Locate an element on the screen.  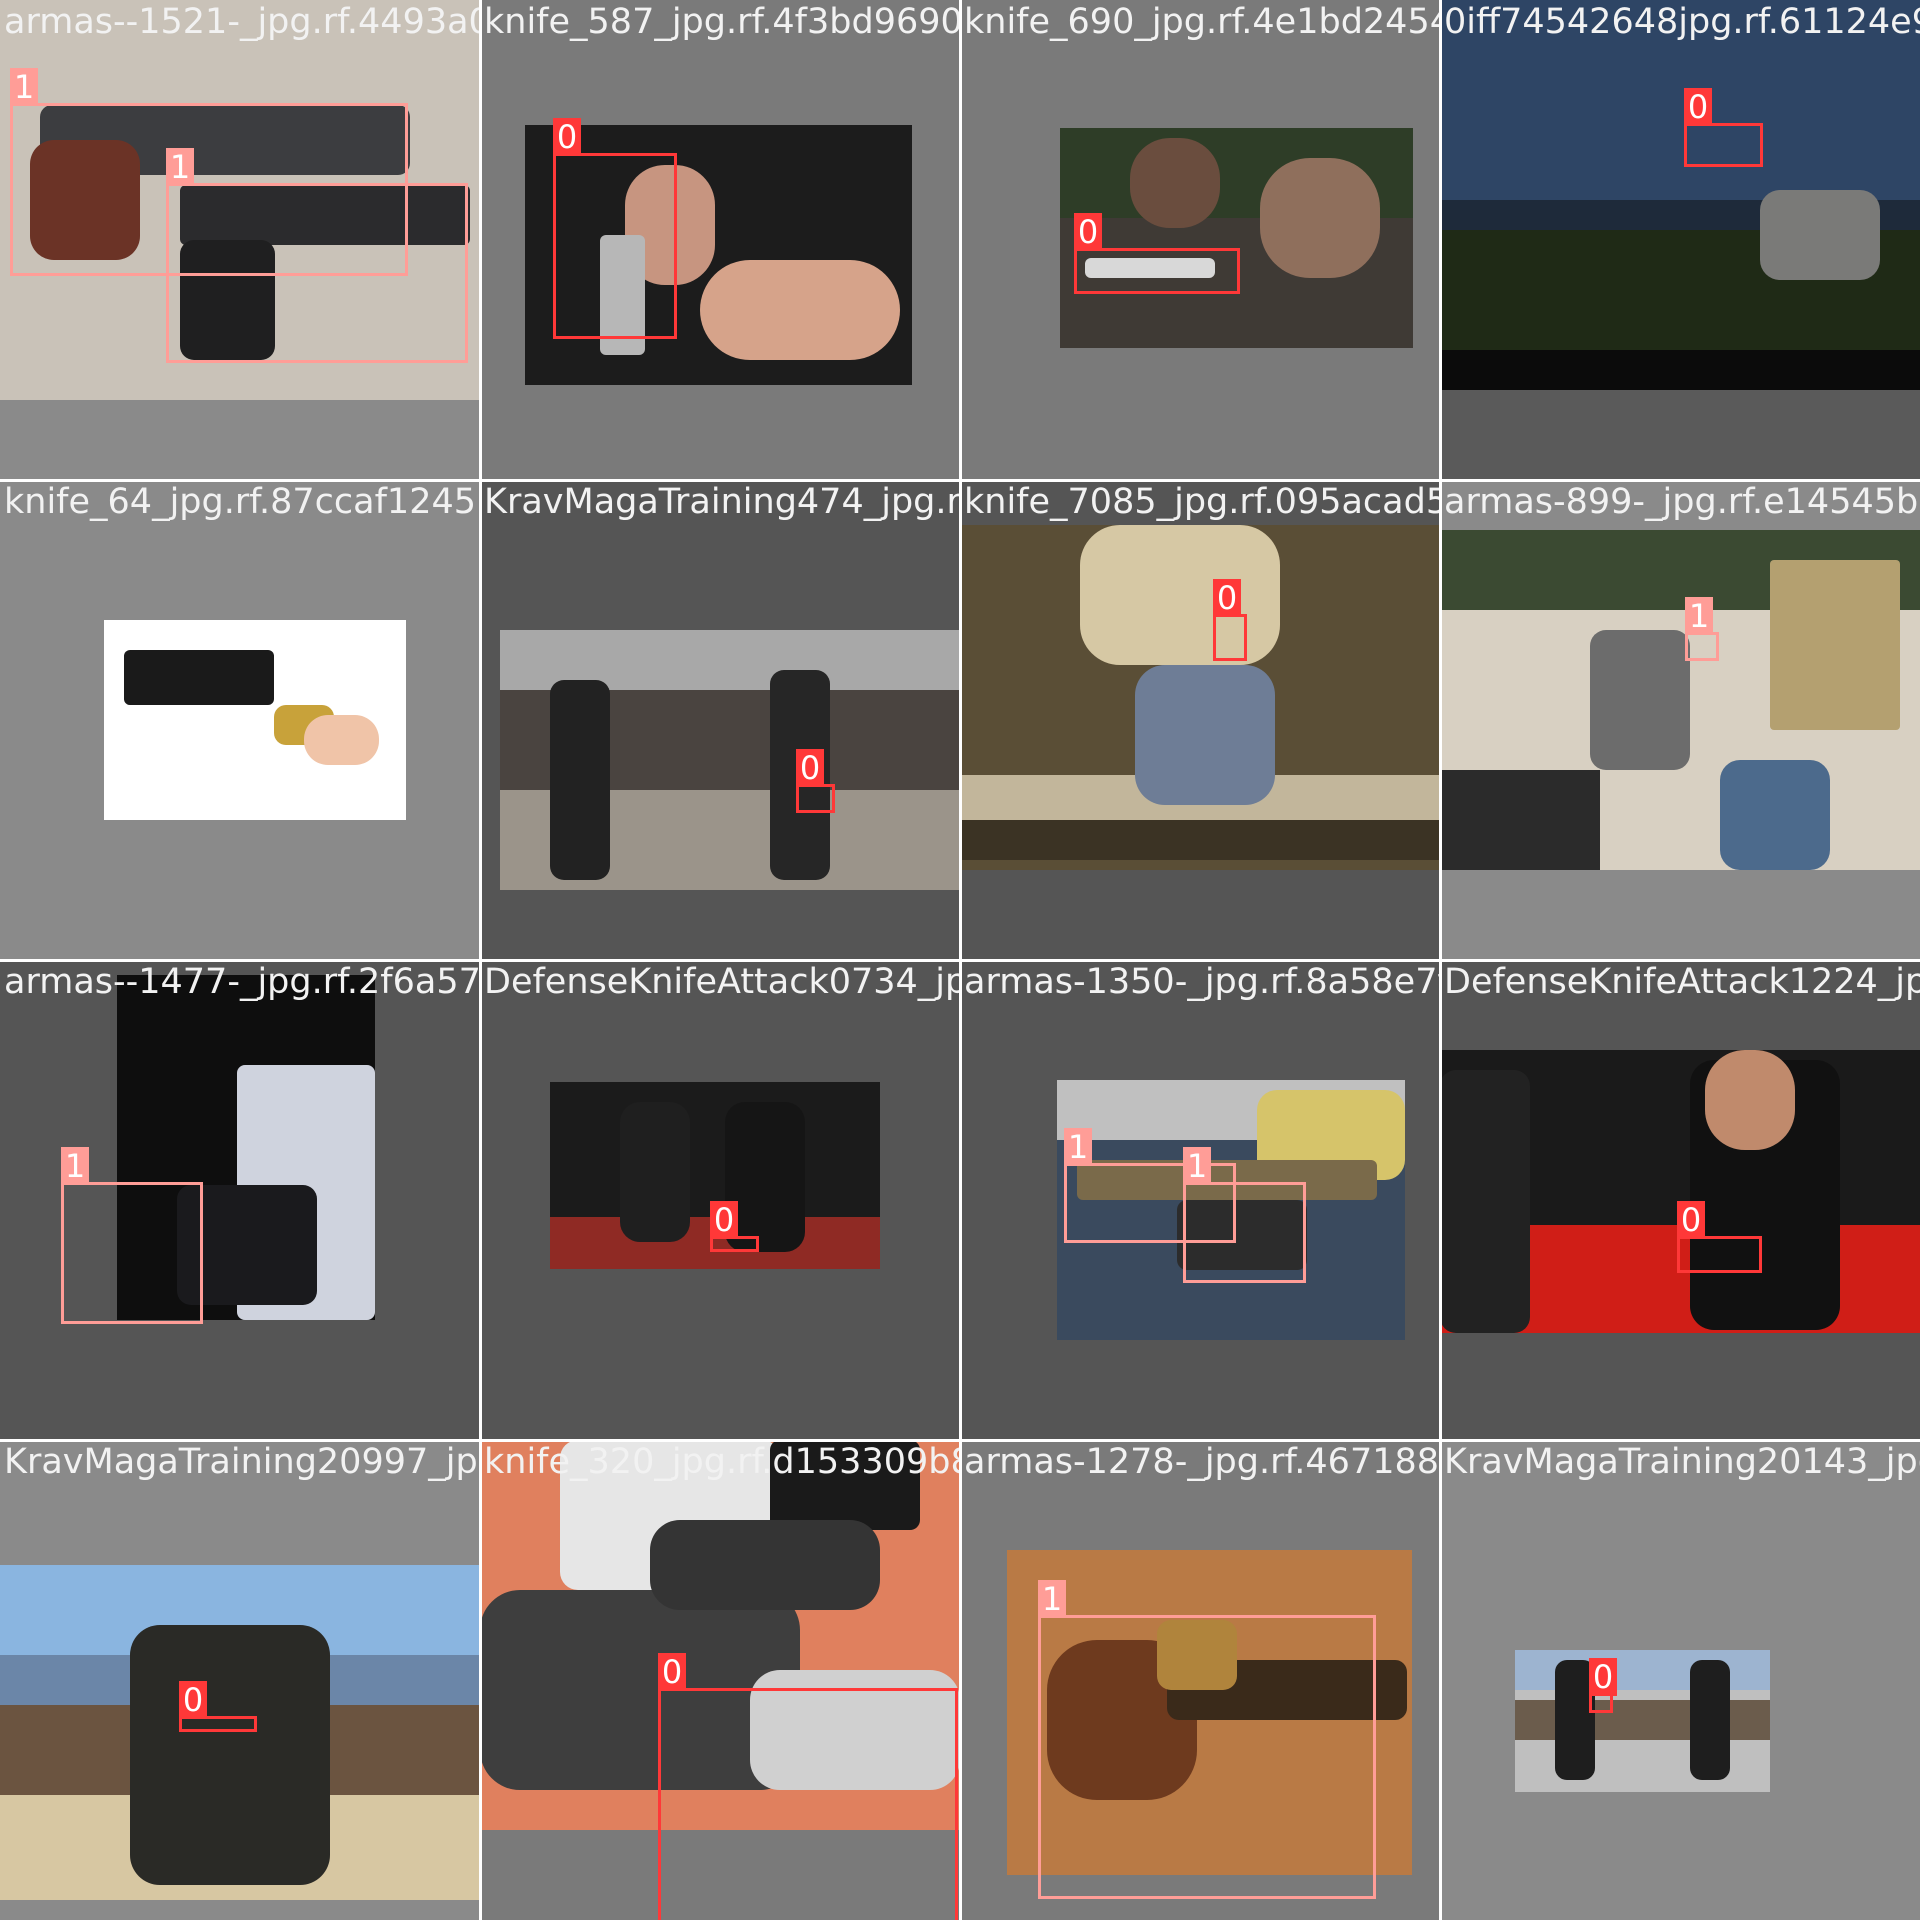
tile-filename: 0iff74542648jpg.rf.61124e92d is located at coordinates (1682, 22).